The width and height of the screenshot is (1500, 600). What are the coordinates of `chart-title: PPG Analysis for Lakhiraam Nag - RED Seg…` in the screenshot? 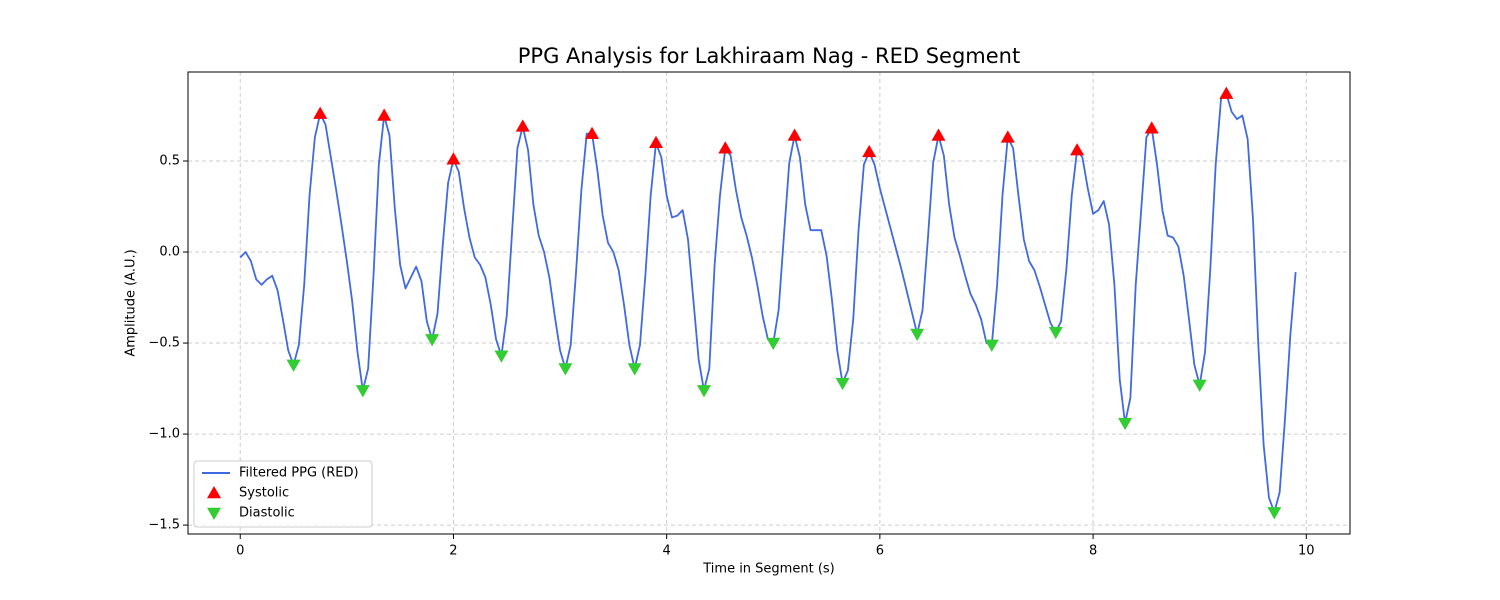 It's located at (769, 56).